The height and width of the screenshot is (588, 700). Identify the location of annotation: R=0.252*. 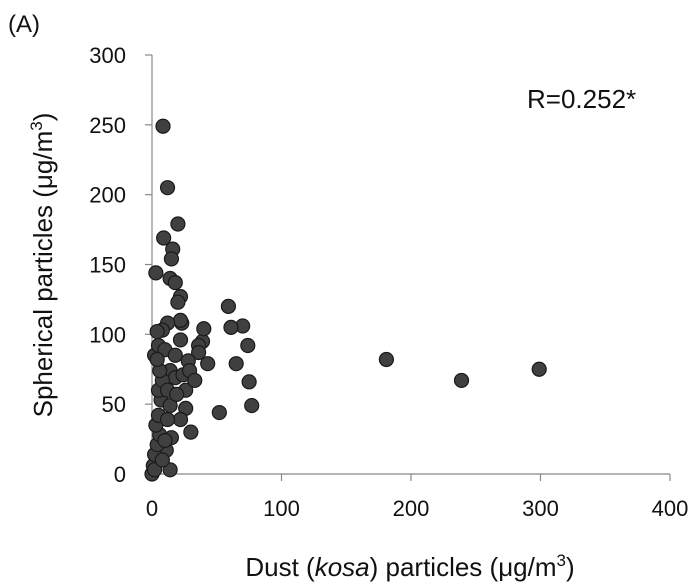
(581, 99).